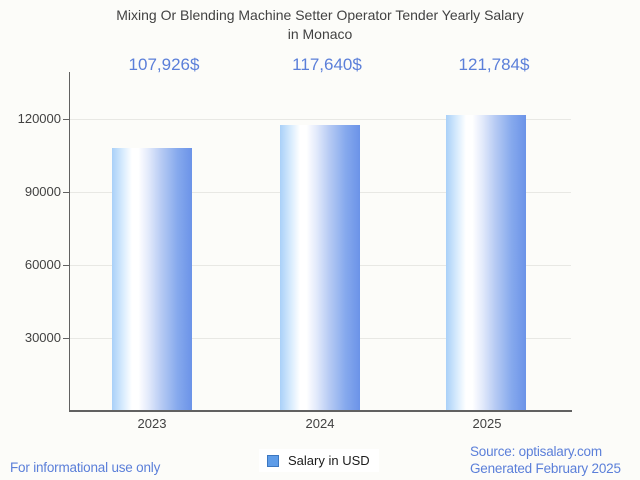 This screenshot has width=640, height=480. Describe the element at coordinates (164, 64) in the screenshot. I see `bar-value-label-2023: 107,926$` at that location.